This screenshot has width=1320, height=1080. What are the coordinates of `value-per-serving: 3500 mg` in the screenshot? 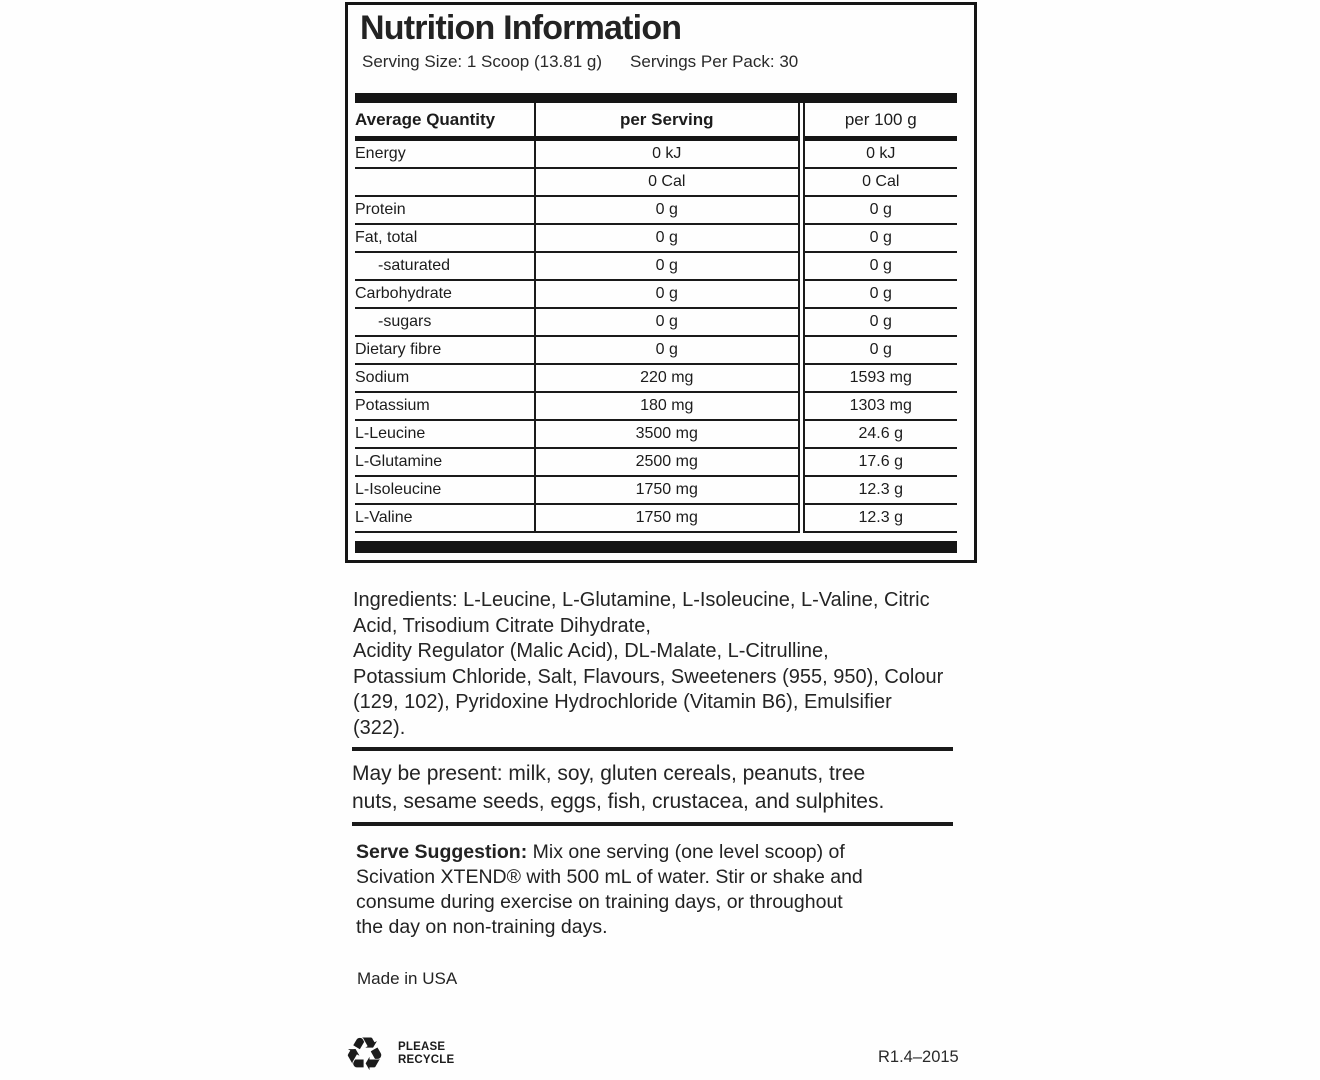 It's located at (667, 434).